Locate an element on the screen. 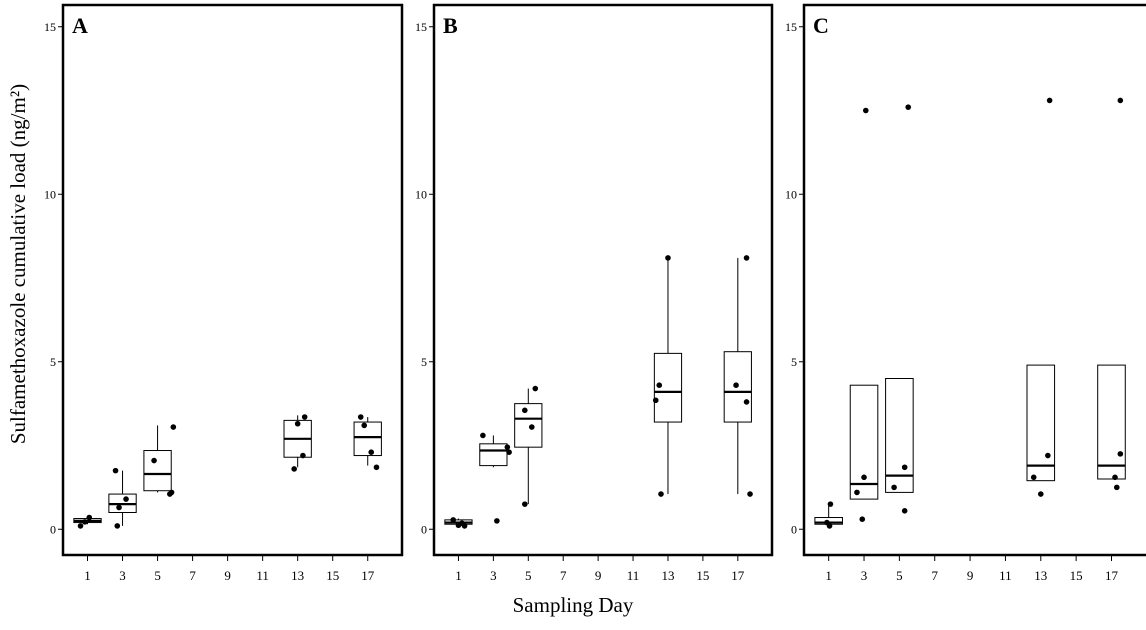 Image resolution: width=1146 pixels, height=630 pixels. panel-label: B is located at coordinates (450, 25).